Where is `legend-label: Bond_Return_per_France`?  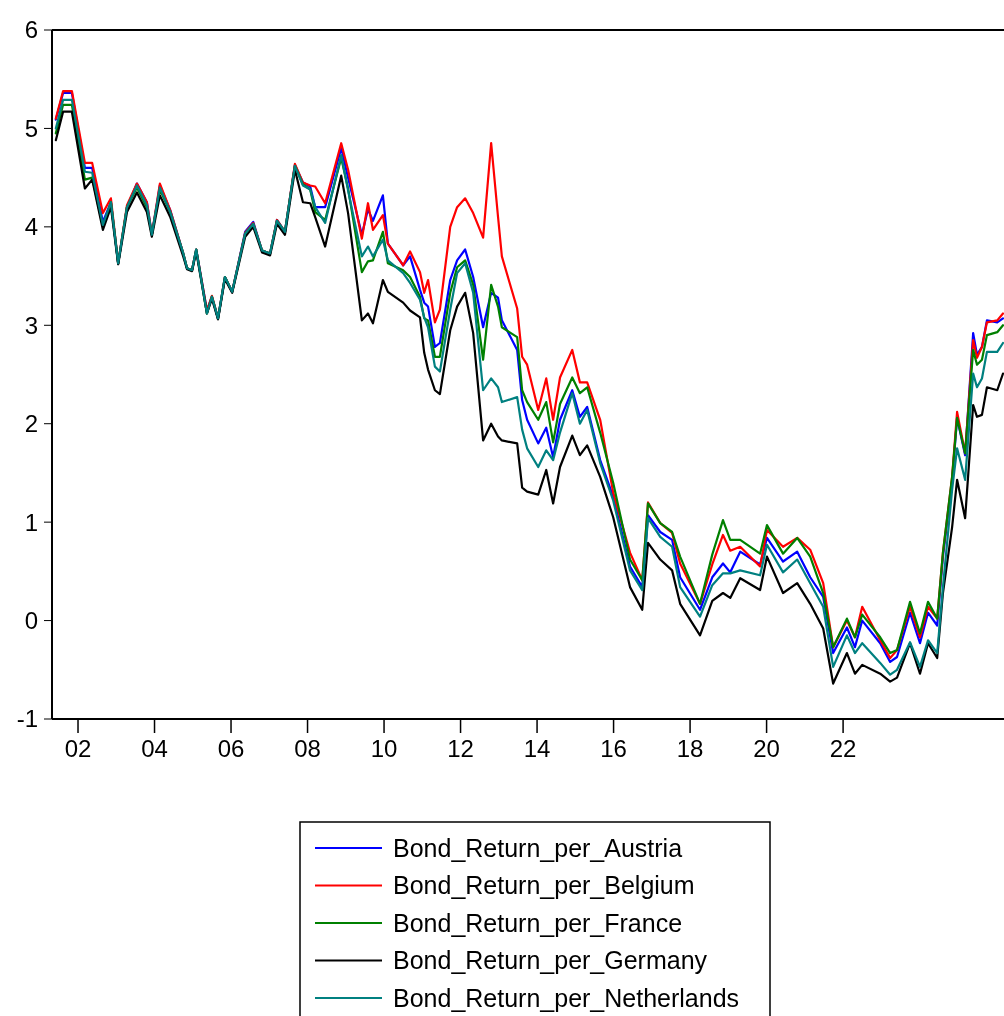
legend-label: Bond_Return_per_France is located at coordinates (538, 922).